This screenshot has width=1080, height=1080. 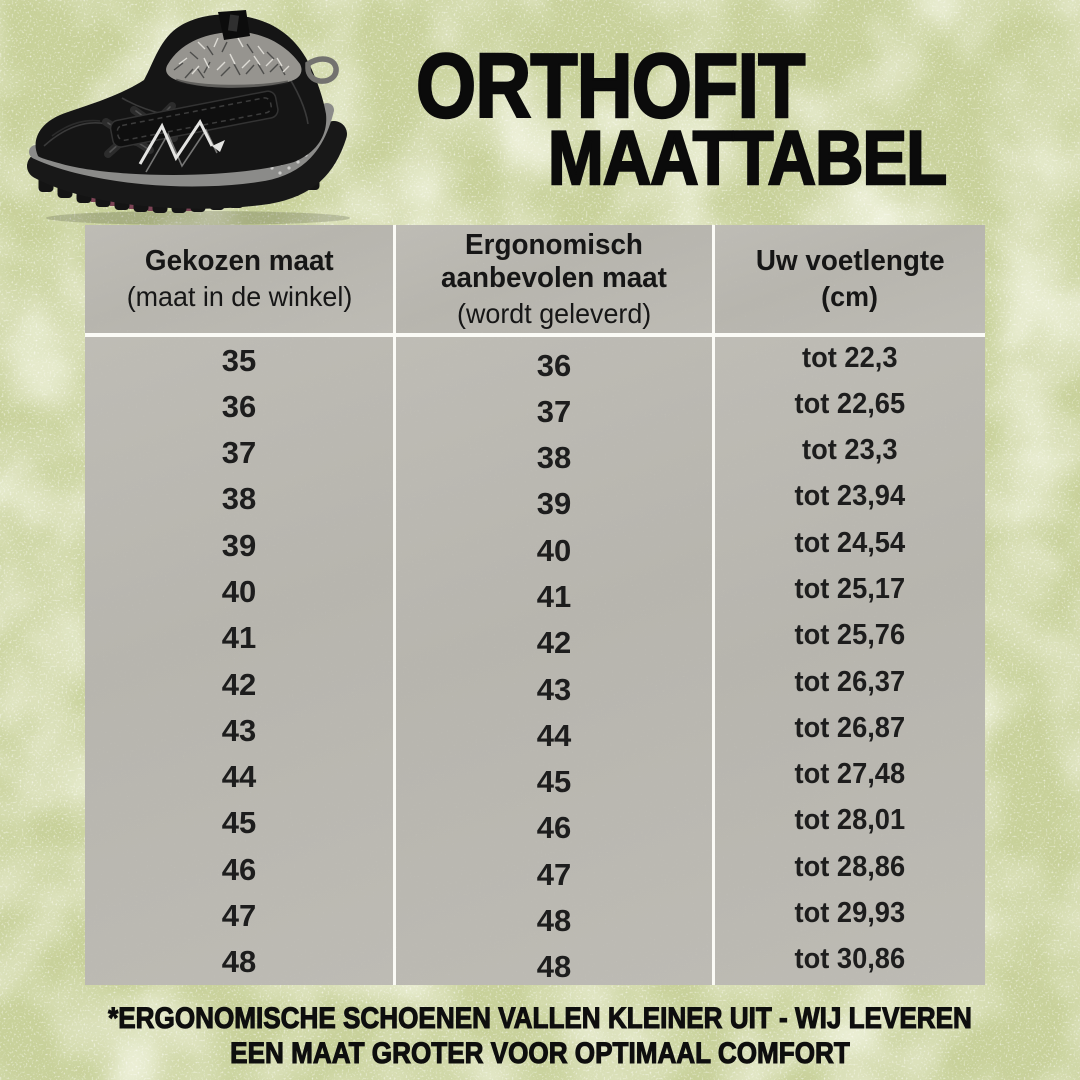 I want to click on table-cell-chosen: 36, so click(x=239, y=406).